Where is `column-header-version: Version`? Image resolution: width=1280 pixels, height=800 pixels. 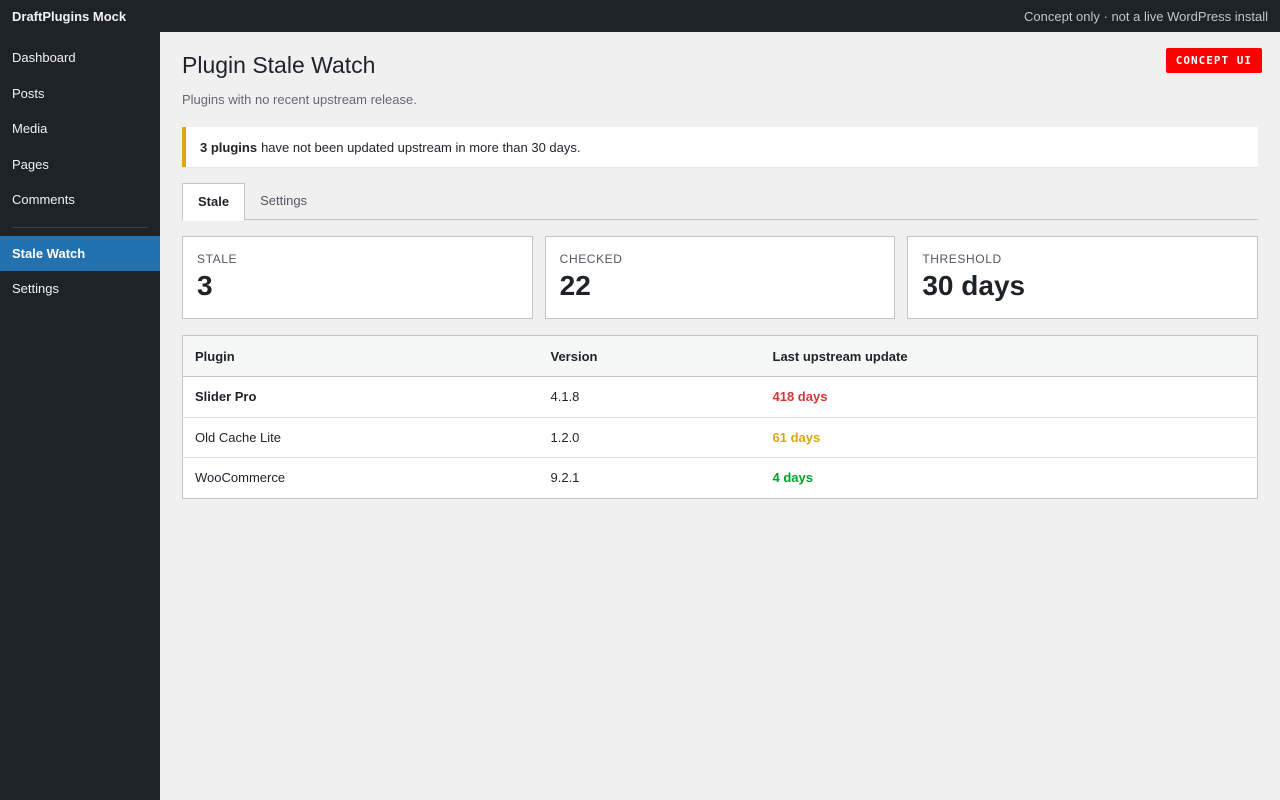
column-header-version: Version is located at coordinates (649, 356).